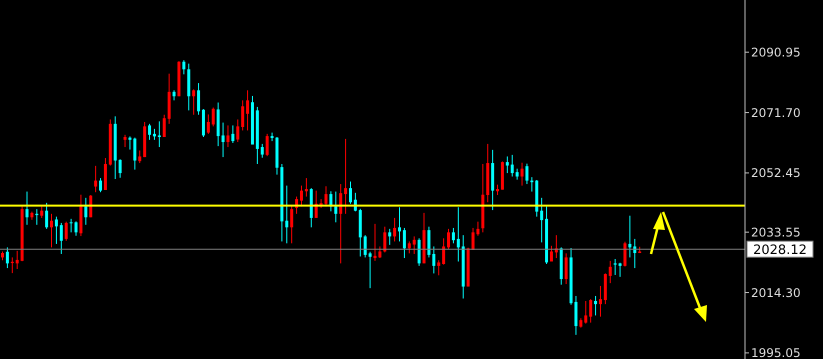 The image size is (823, 359). What do you see at coordinates (780, 250) in the screenshot?
I see `ref-line-label: 2028.12` at bounding box center [780, 250].